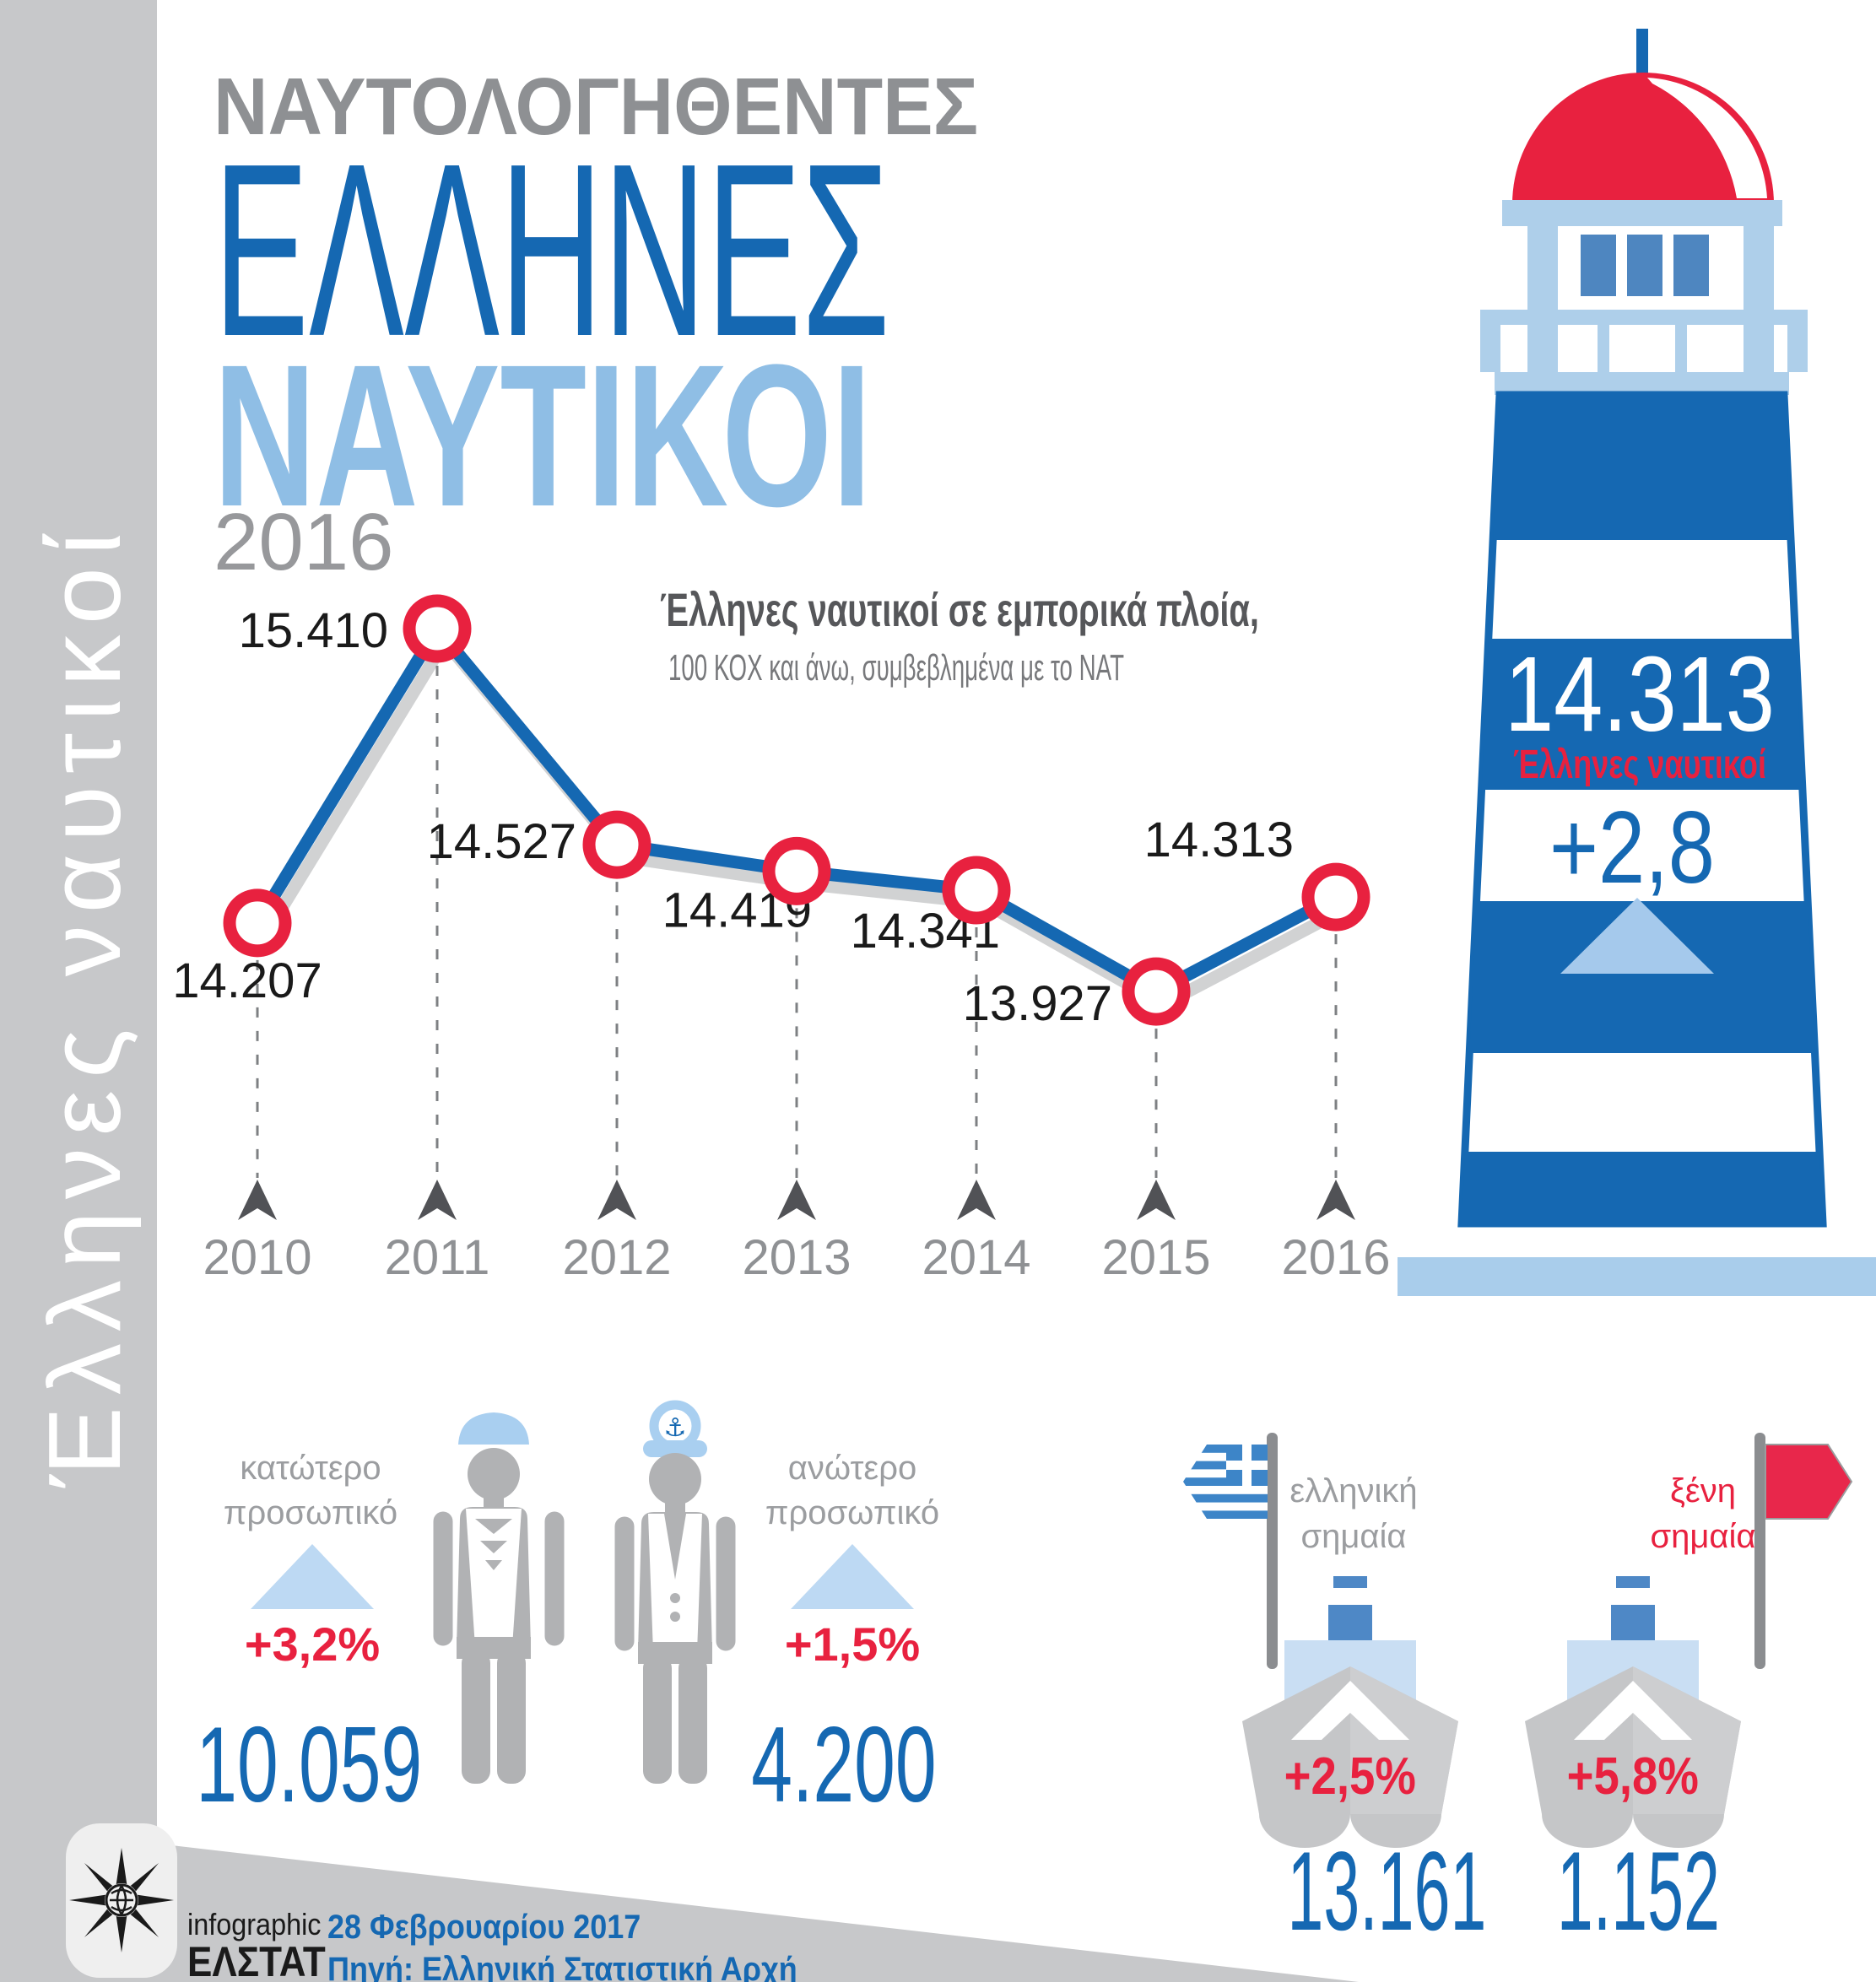 The image size is (1876, 1982). Describe the element at coordinates (960, 609) in the screenshot. I see `chart-title: Έλληνες ναυτικοί σε εμπορικά πλοία,` at that location.